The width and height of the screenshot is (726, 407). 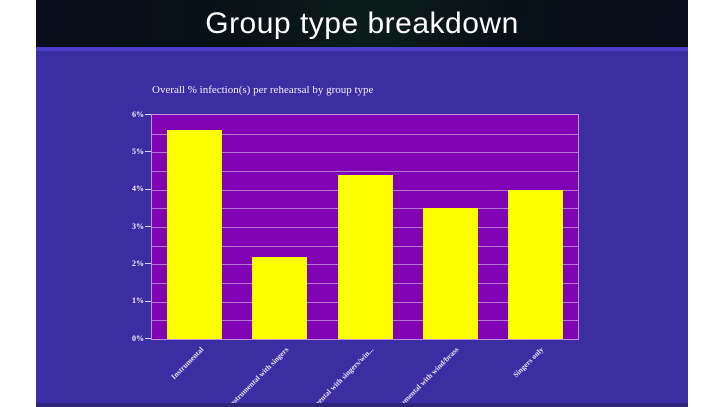 I want to click on y-axis-label: 4%, so click(x=138, y=189).